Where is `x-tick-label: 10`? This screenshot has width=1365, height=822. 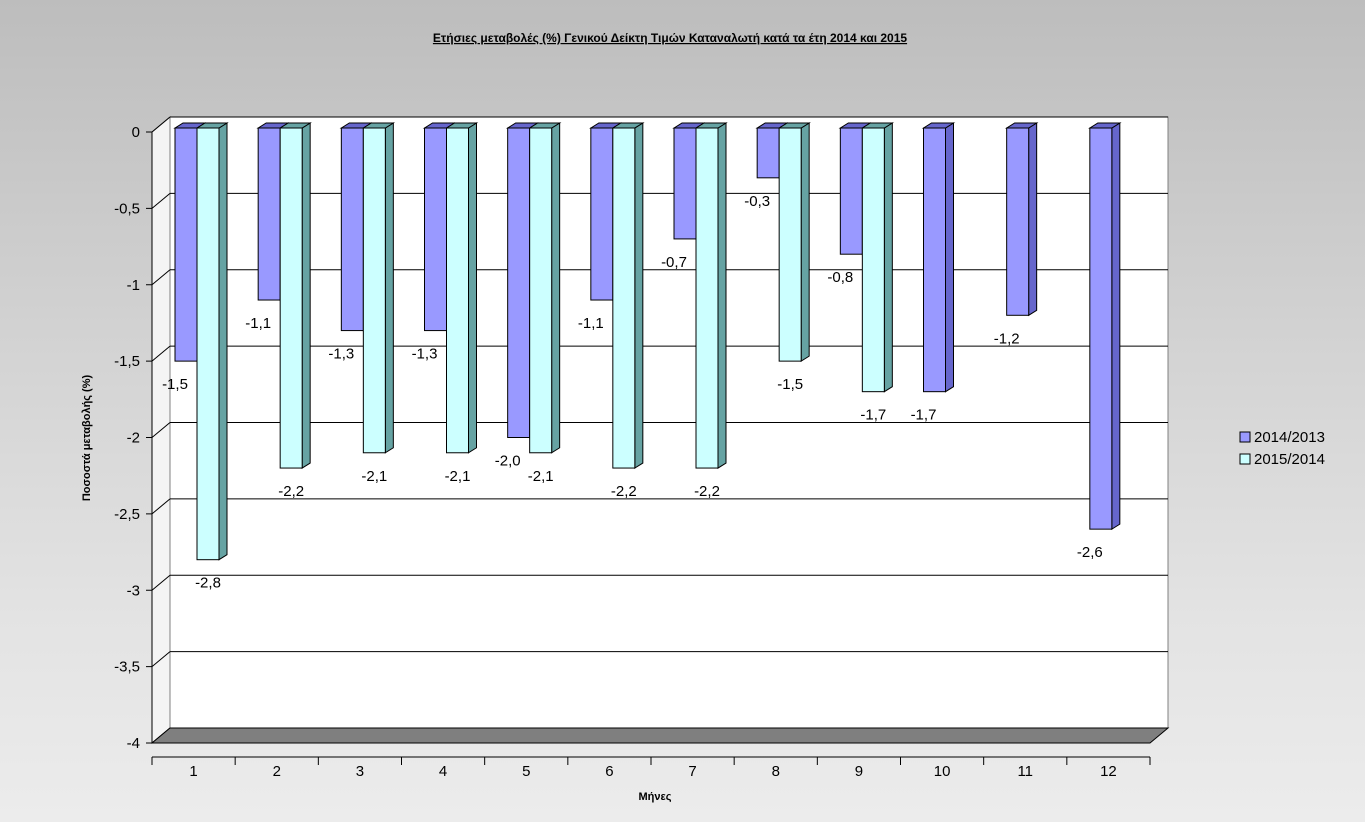 x-tick-label: 10 is located at coordinates (942, 771).